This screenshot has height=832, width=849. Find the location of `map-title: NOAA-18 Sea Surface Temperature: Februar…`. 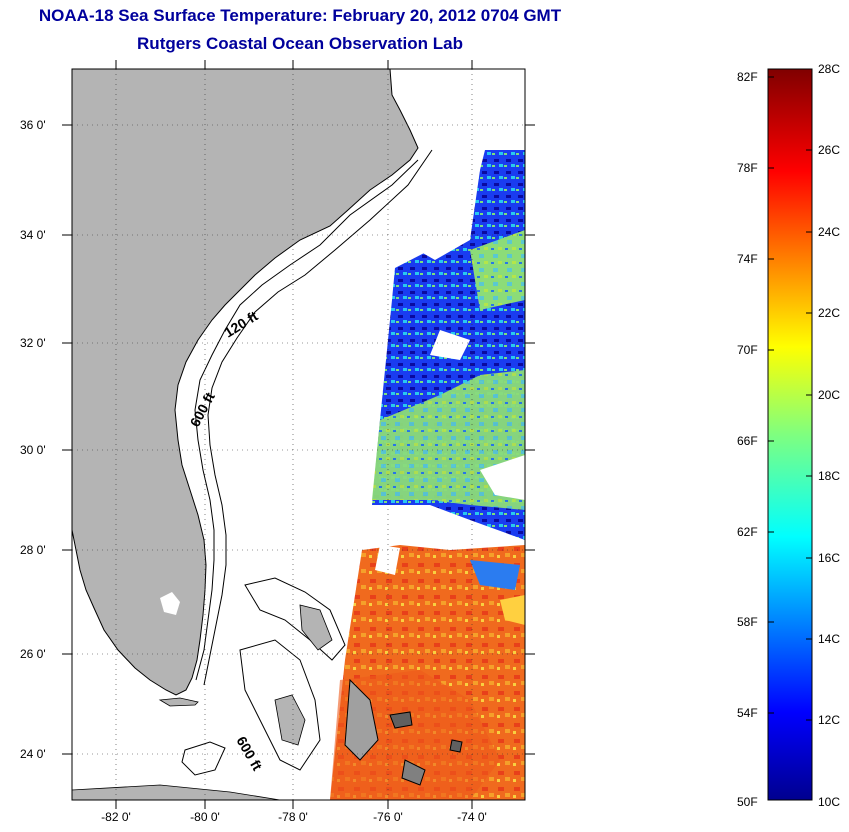

map-title: NOAA-18 Sea Surface Temperature: Februar… is located at coordinates (300, 15).